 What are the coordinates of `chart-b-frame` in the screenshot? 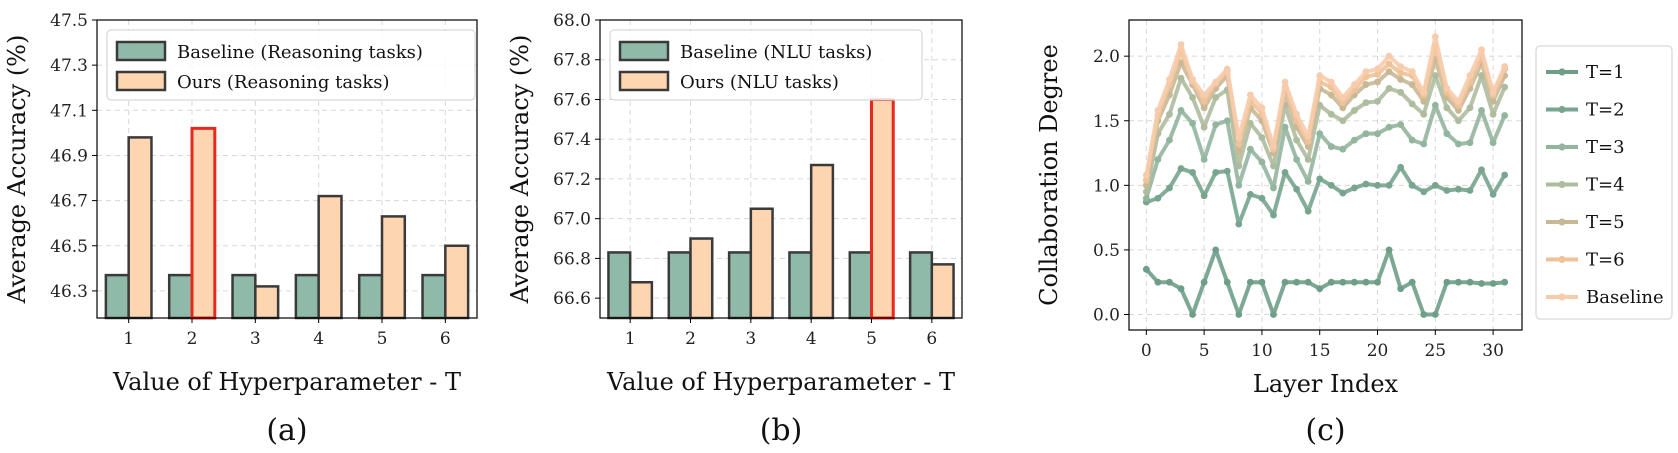 It's located at (781, 169).